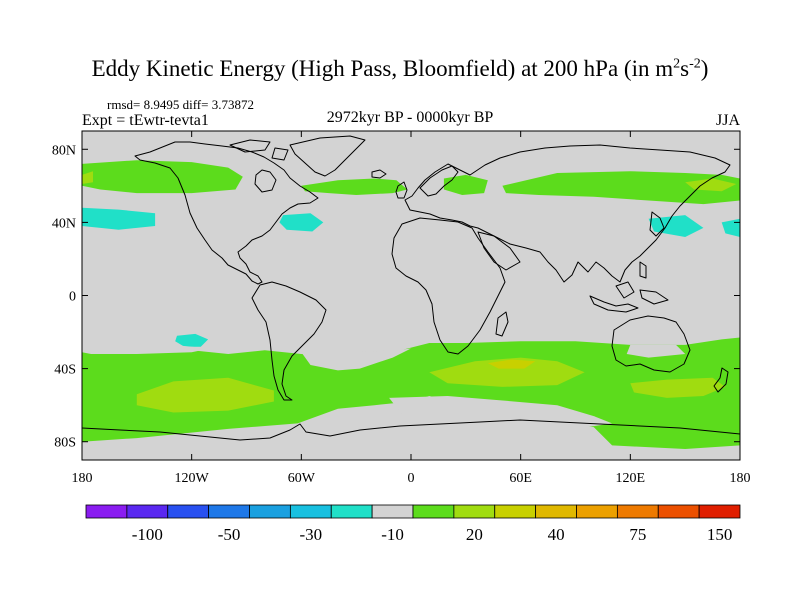 This screenshot has width=800, height=600. Describe the element at coordinates (64, 150) in the screenshot. I see `y-tick-label: 80N` at that location.